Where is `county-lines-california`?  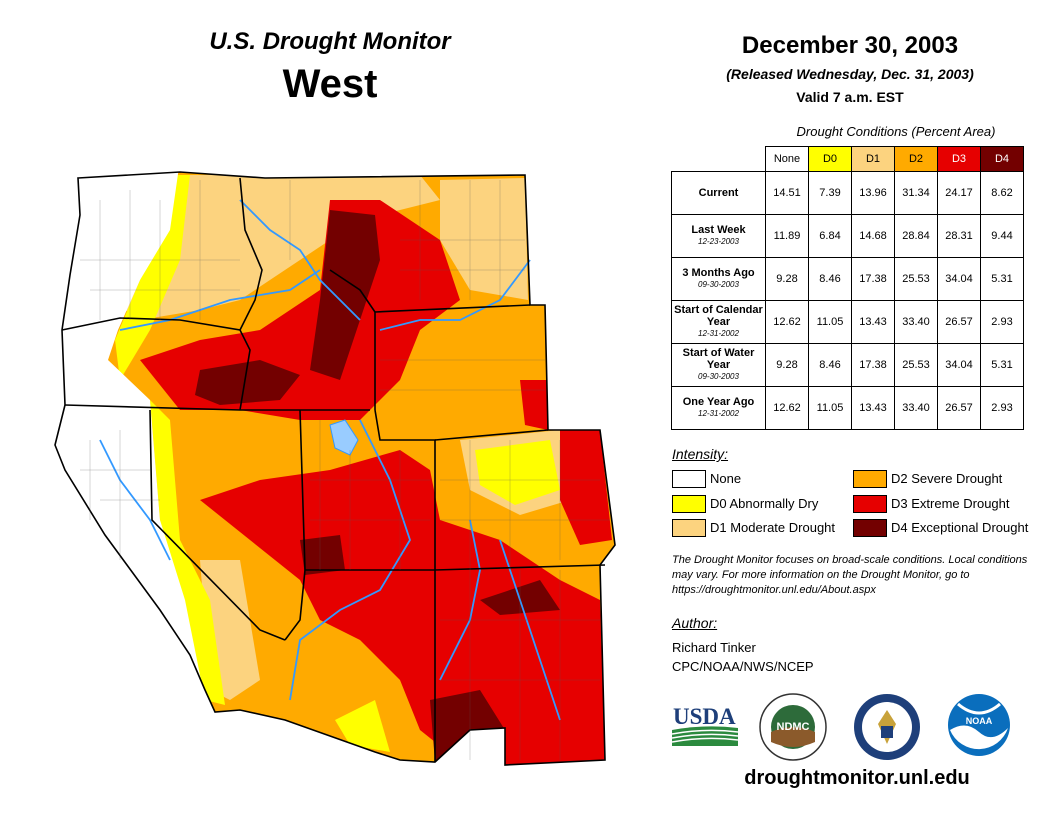 county-lines-california is located at coordinates (120, 495).